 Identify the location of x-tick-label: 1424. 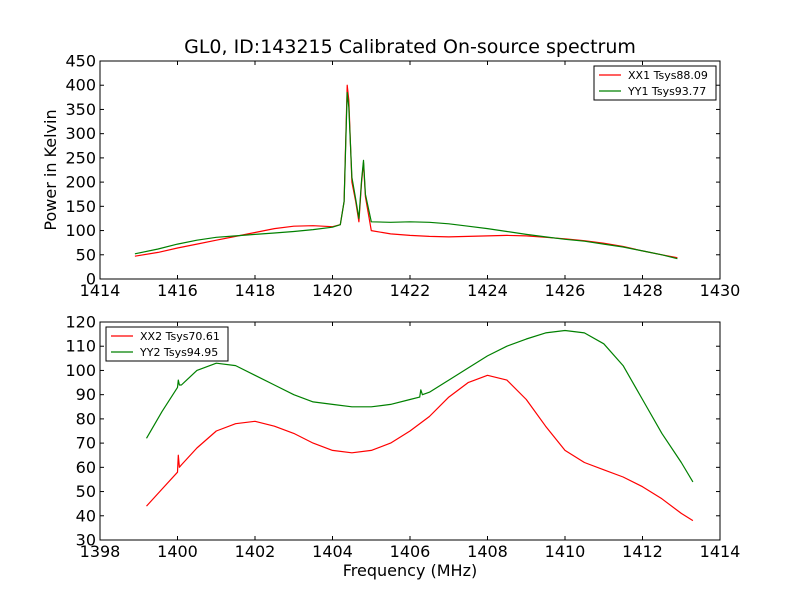
(487, 290).